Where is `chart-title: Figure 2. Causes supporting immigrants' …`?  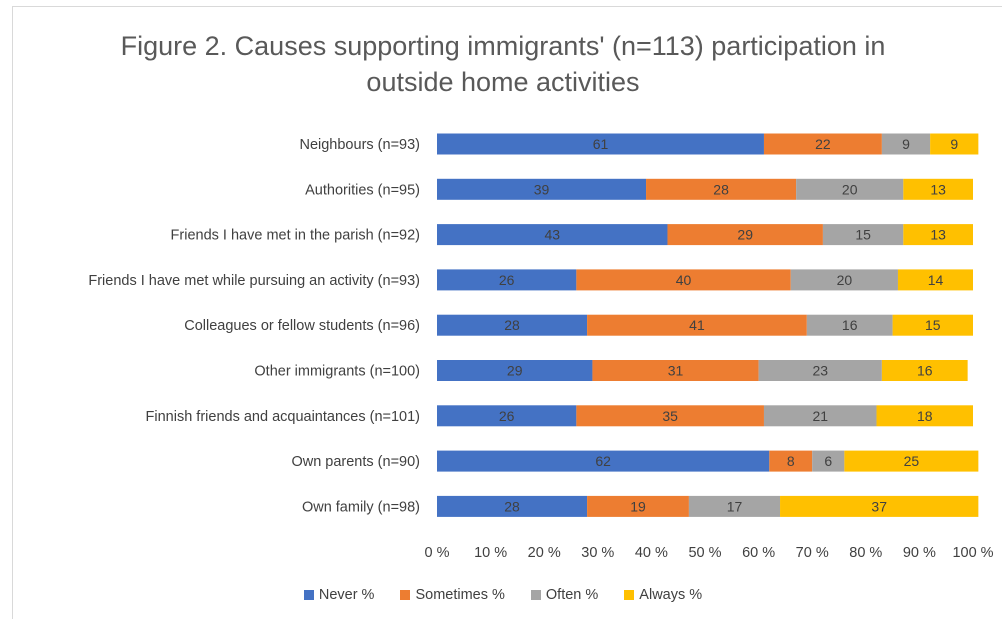
chart-title: Figure 2. Causes supporting immigrants' … is located at coordinates (503, 64).